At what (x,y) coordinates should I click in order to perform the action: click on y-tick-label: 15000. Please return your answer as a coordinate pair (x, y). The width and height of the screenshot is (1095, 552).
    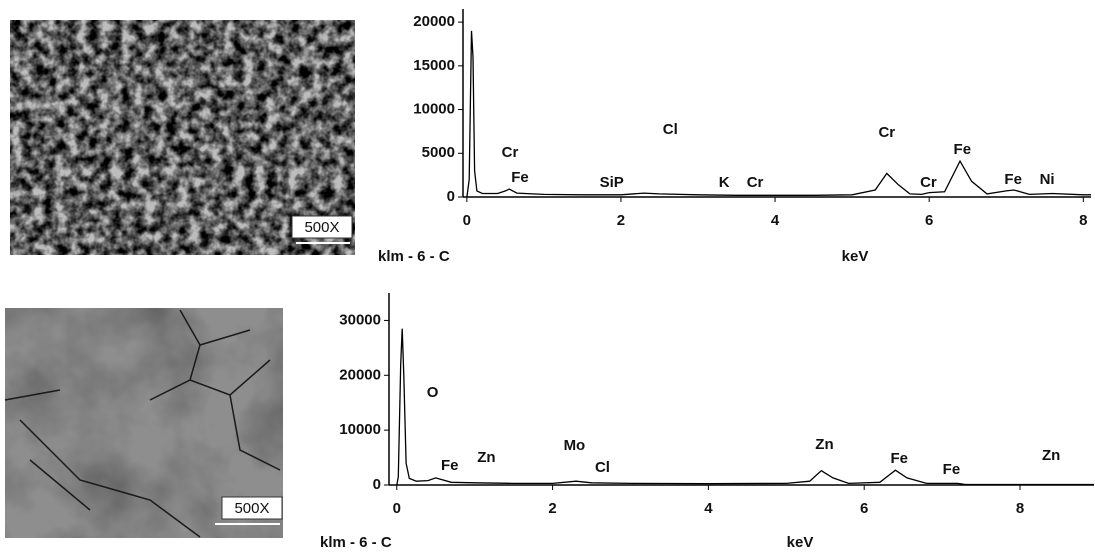
    Looking at the image, I should click on (434, 65).